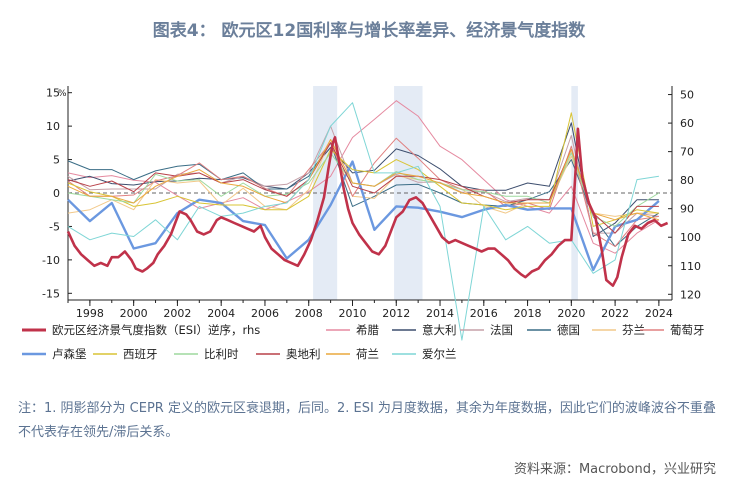 The image size is (738, 490). Describe the element at coordinates (363, 180) in the screenshot. I see `series-line-荷兰` at that location.